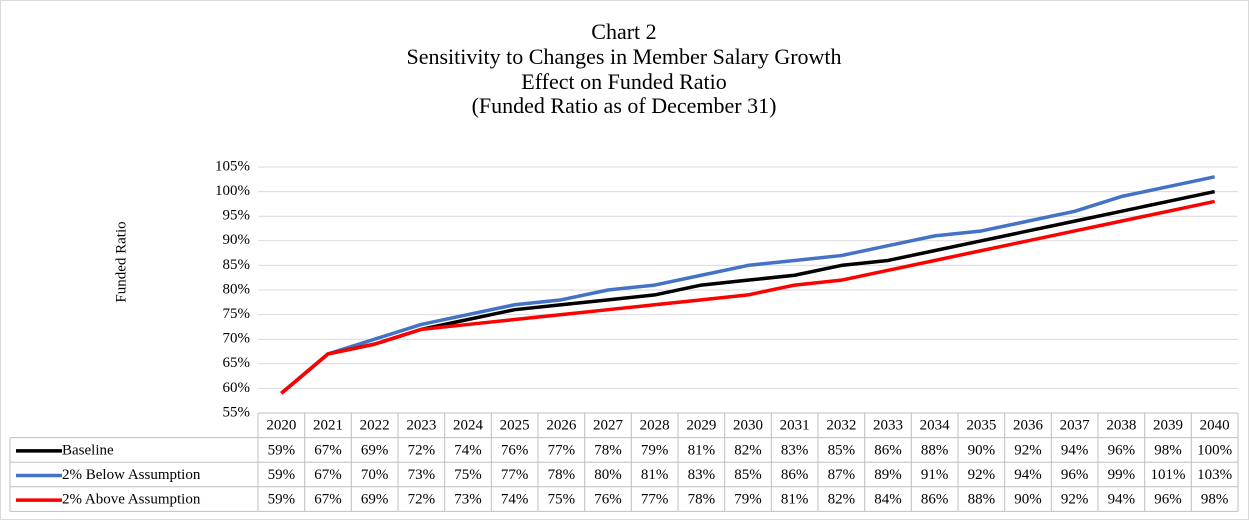 The width and height of the screenshot is (1249, 520). What do you see at coordinates (1168, 475) in the screenshot?
I see `table-value: 101%` at bounding box center [1168, 475].